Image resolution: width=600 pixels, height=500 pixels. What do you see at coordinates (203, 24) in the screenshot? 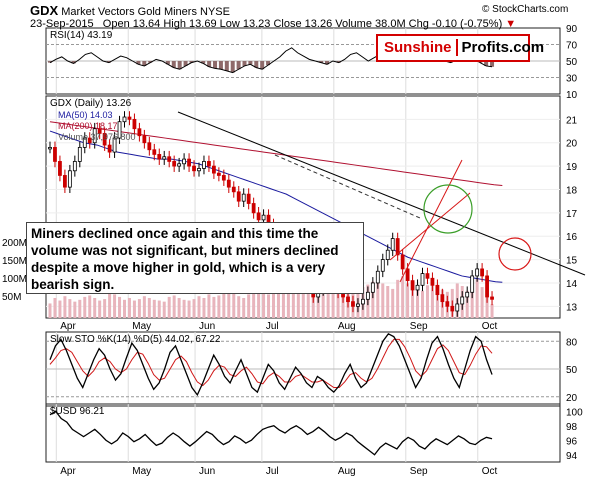
I see `high-value: 13.69` at bounding box center [203, 24].